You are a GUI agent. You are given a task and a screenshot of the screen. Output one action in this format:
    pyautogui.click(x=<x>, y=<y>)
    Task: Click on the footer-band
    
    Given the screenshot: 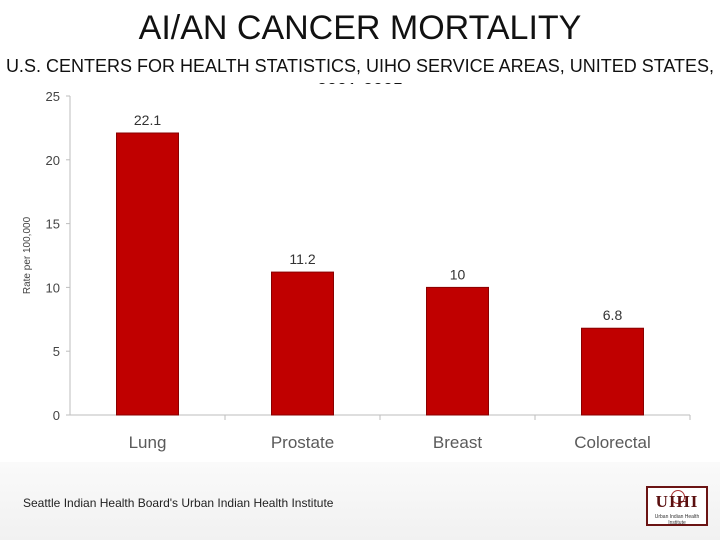 What is the action you would take?
    pyautogui.click(x=360, y=501)
    